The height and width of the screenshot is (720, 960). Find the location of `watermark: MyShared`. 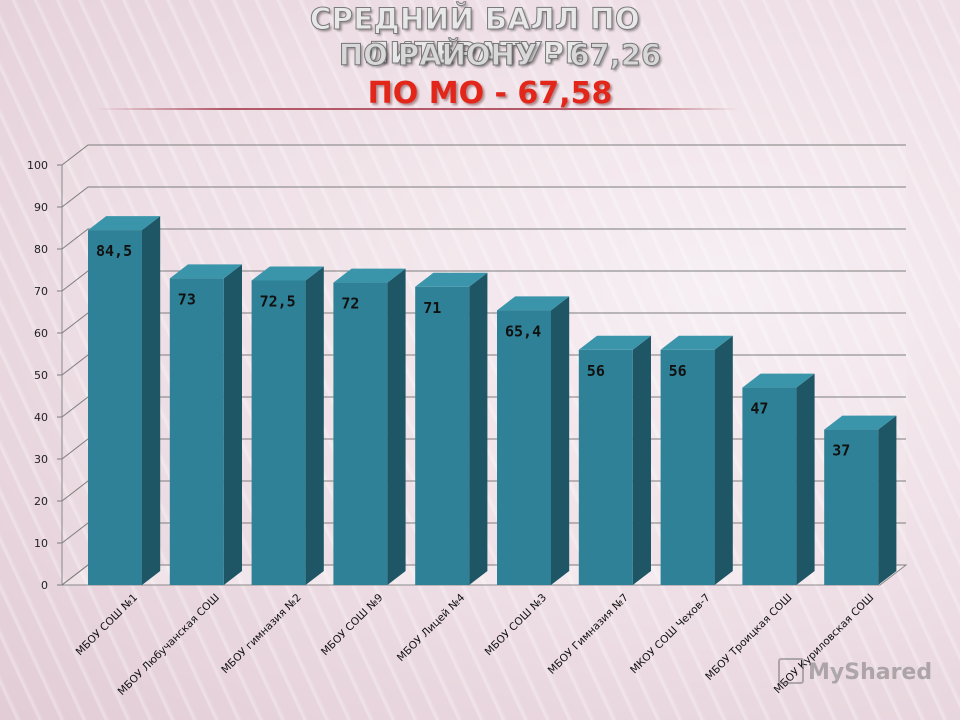

watermark: MyShared is located at coordinates (855, 672).